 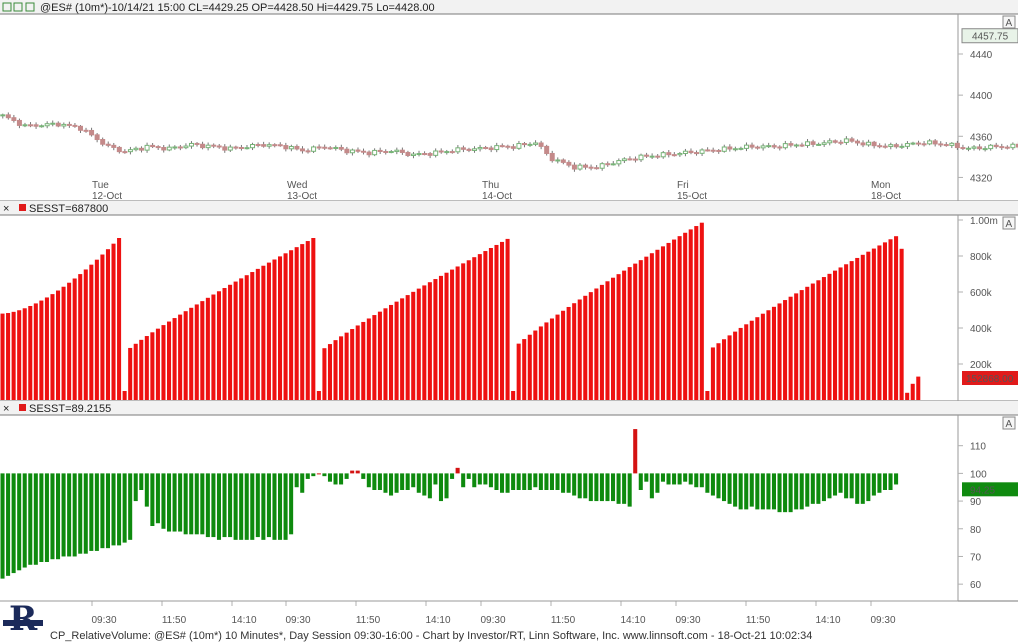 I want to click on relvol-close-icon: ×, so click(x=6, y=409).